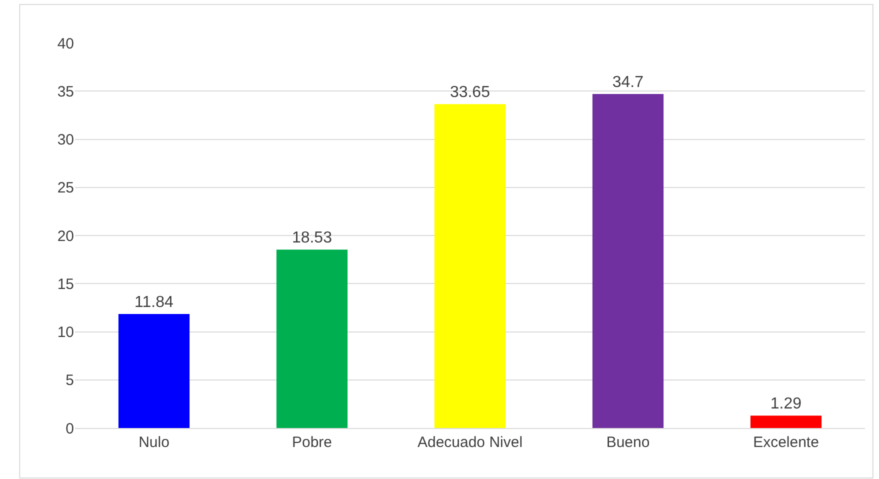  Describe the element at coordinates (312, 442) in the screenshot. I see `x-tick-label: Pobre` at that location.